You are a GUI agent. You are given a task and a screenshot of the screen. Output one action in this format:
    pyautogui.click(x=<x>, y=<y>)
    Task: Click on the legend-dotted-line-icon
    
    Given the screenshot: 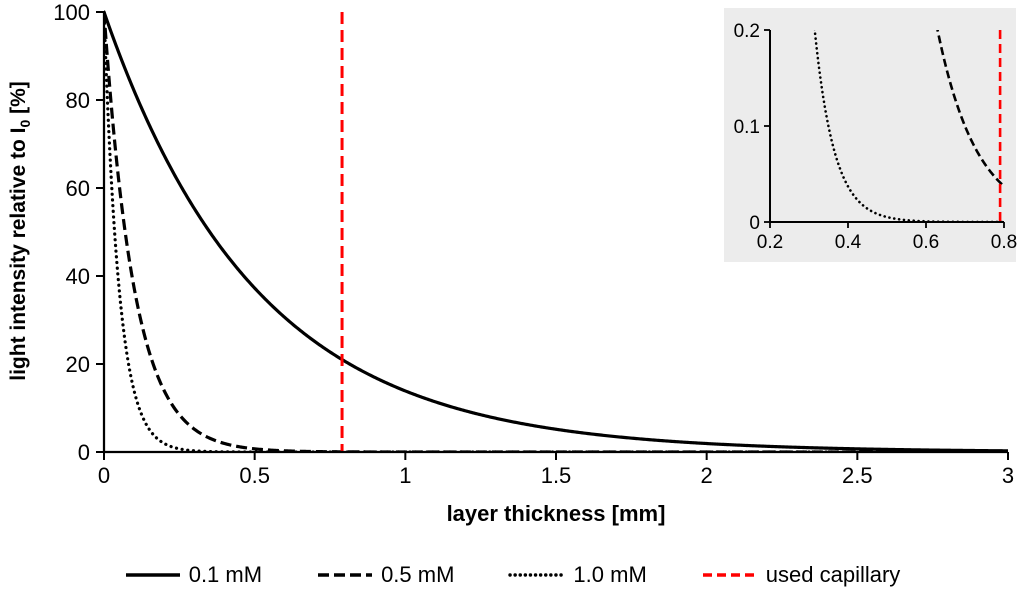 What is the action you would take?
    pyautogui.click(x=537, y=575)
    